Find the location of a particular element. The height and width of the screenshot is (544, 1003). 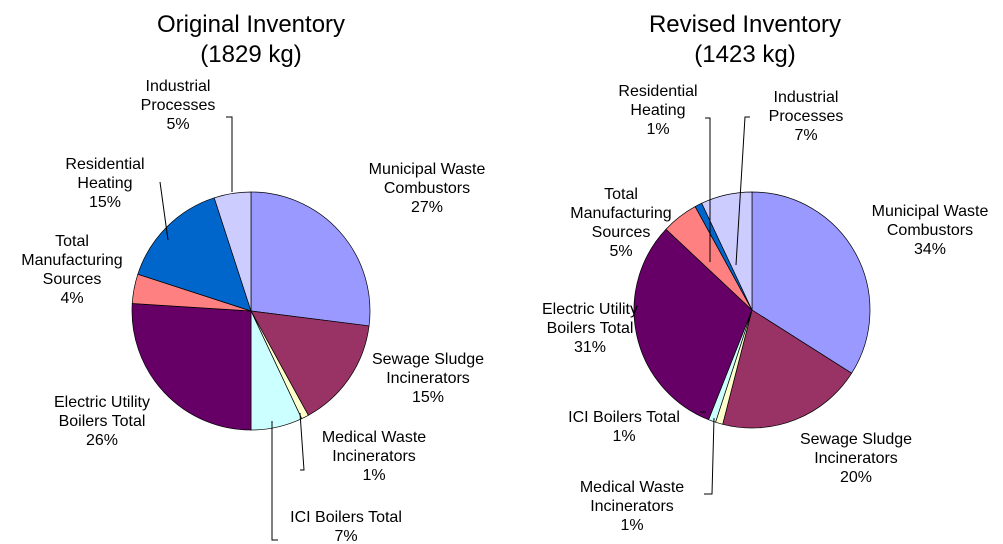

chart-title: Original Inventory is located at coordinates (251, 24).